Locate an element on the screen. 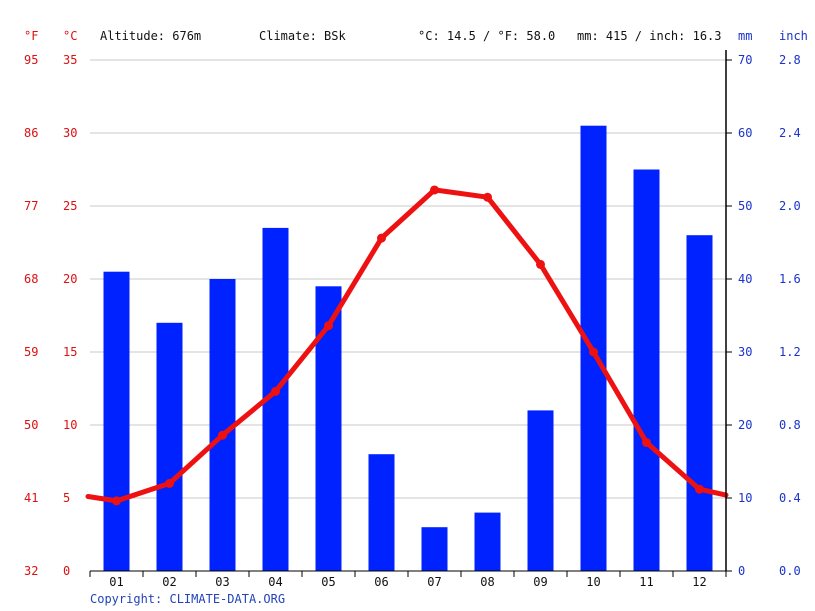 The width and height of the screenshot is (815, 611). fahrenheit-tick-label: 59 is located at coordinates (31, 352).